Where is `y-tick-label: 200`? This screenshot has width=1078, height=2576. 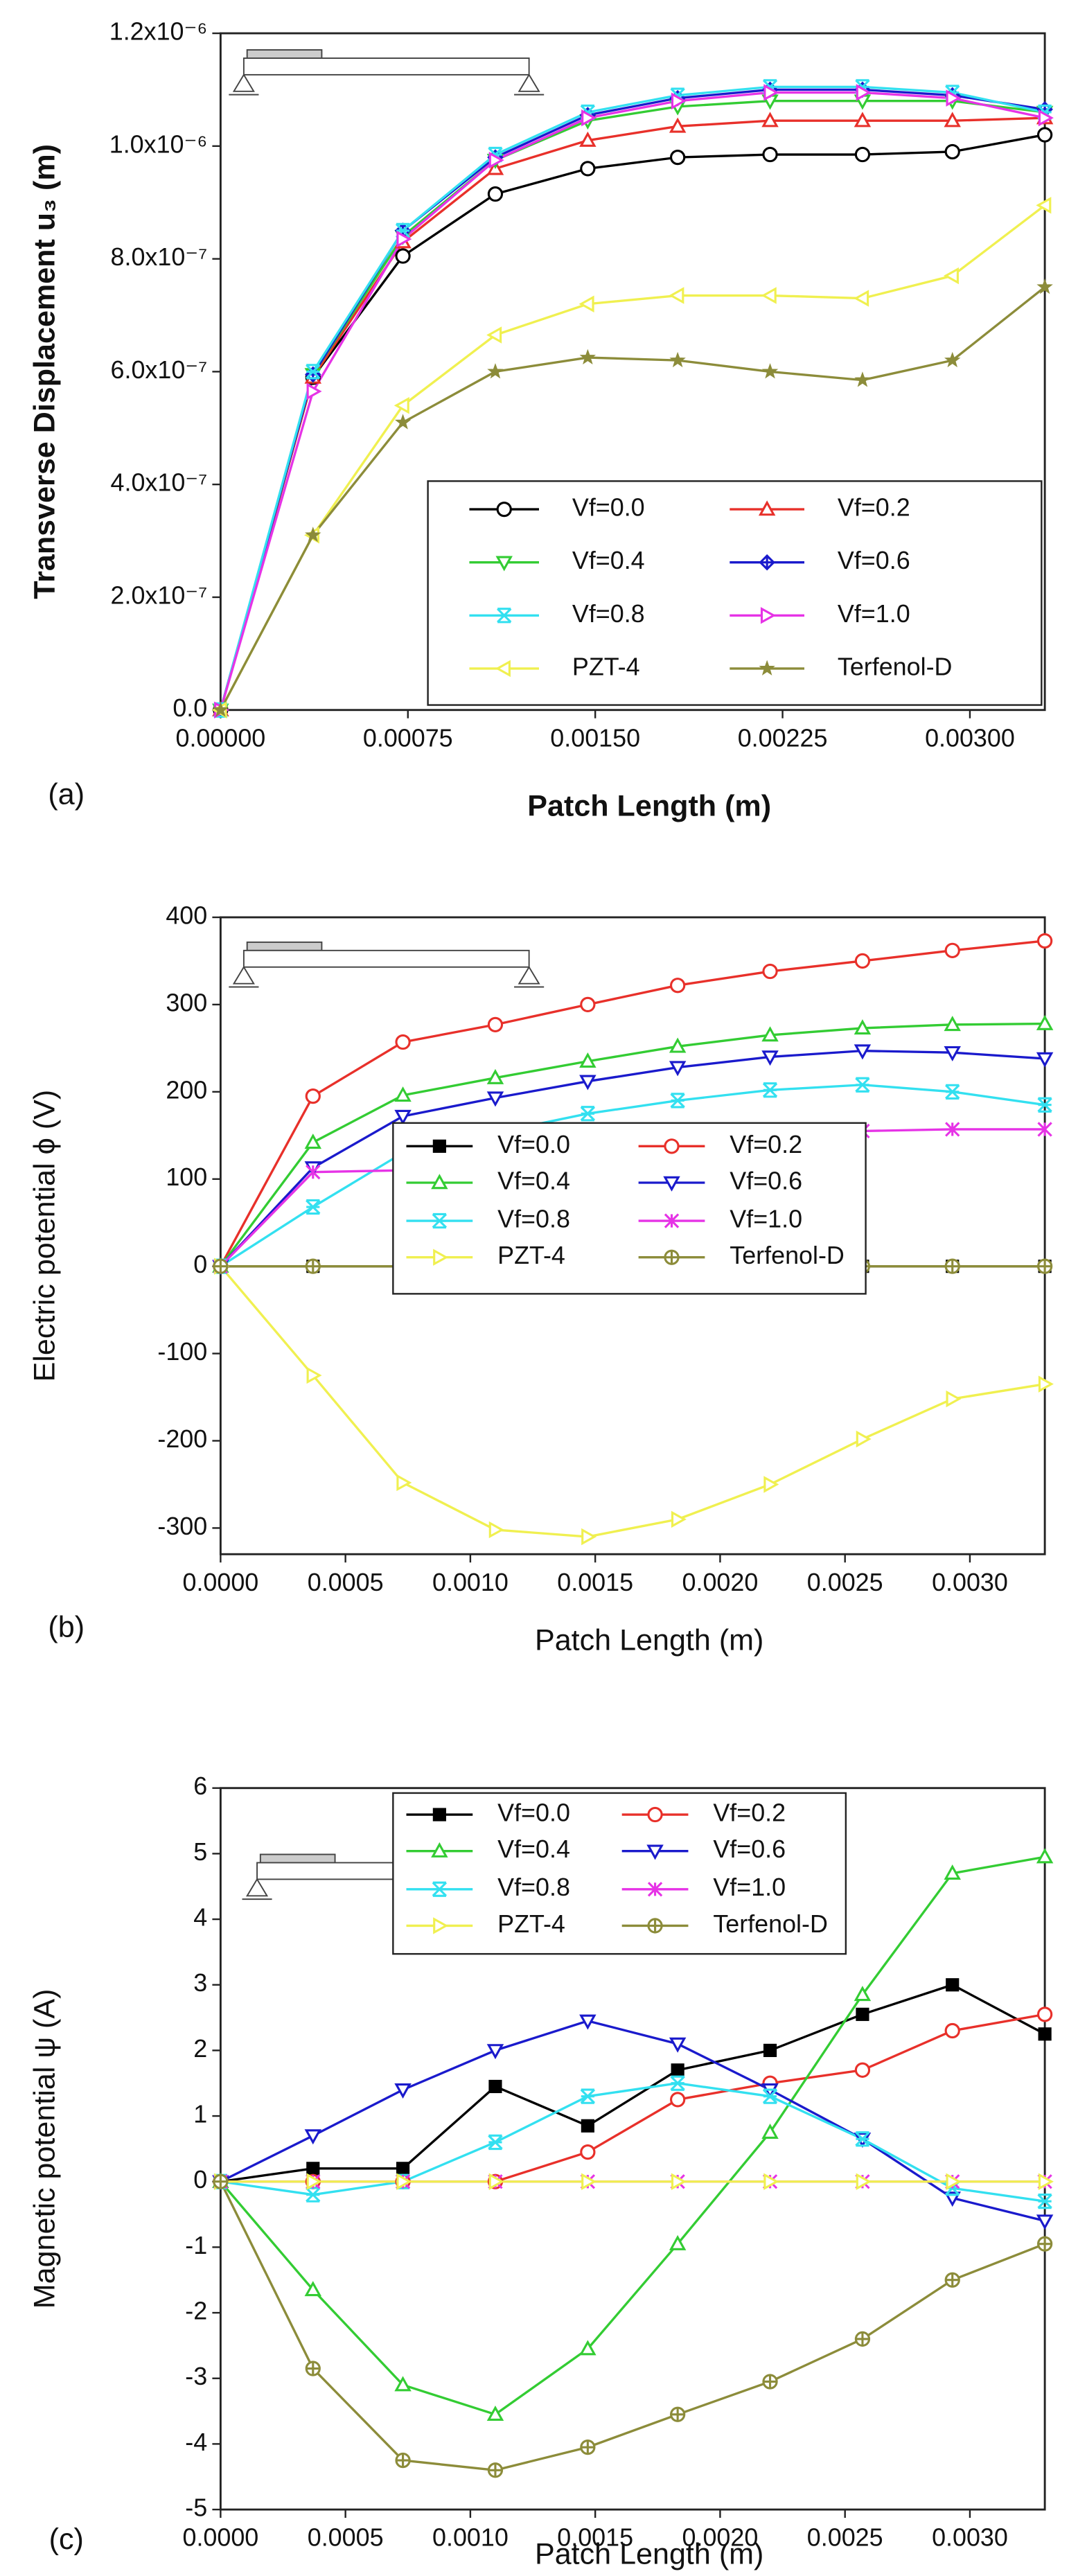
y-tick-label: 200 is located at coordinates (187, 1090).